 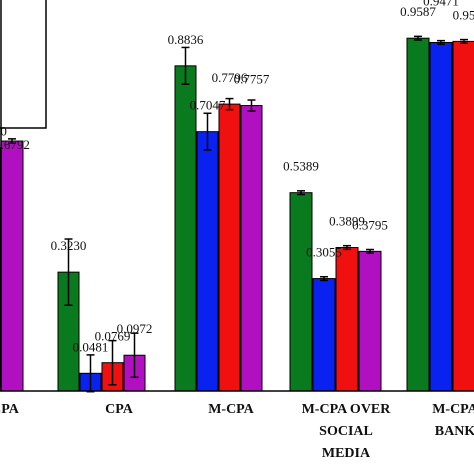 What do you see at coordinates (10, 409) in the screenshot?
I see `category-label-g0-l0: CPA` at bounding box center [10, 409].